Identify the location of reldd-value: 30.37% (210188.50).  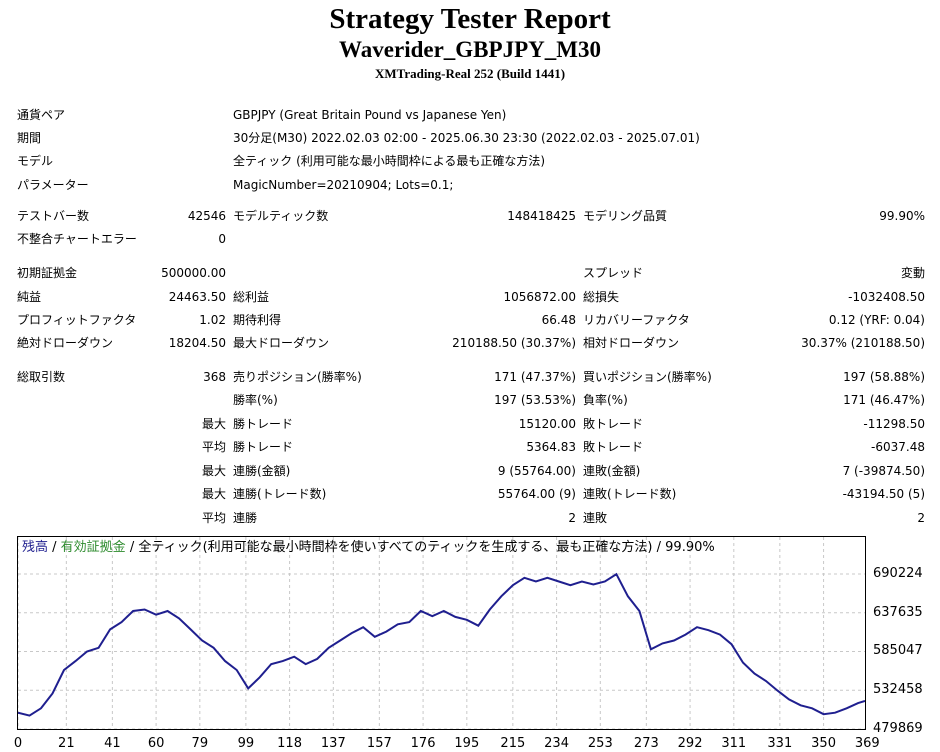
(863, 343).